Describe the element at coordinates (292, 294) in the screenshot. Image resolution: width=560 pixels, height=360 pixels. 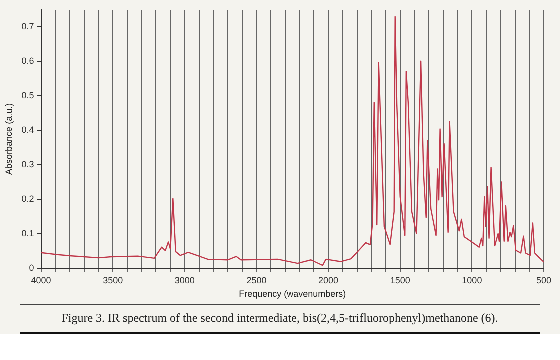
I see `x-axis-title: Frequency (wavenumbers)` at that location.